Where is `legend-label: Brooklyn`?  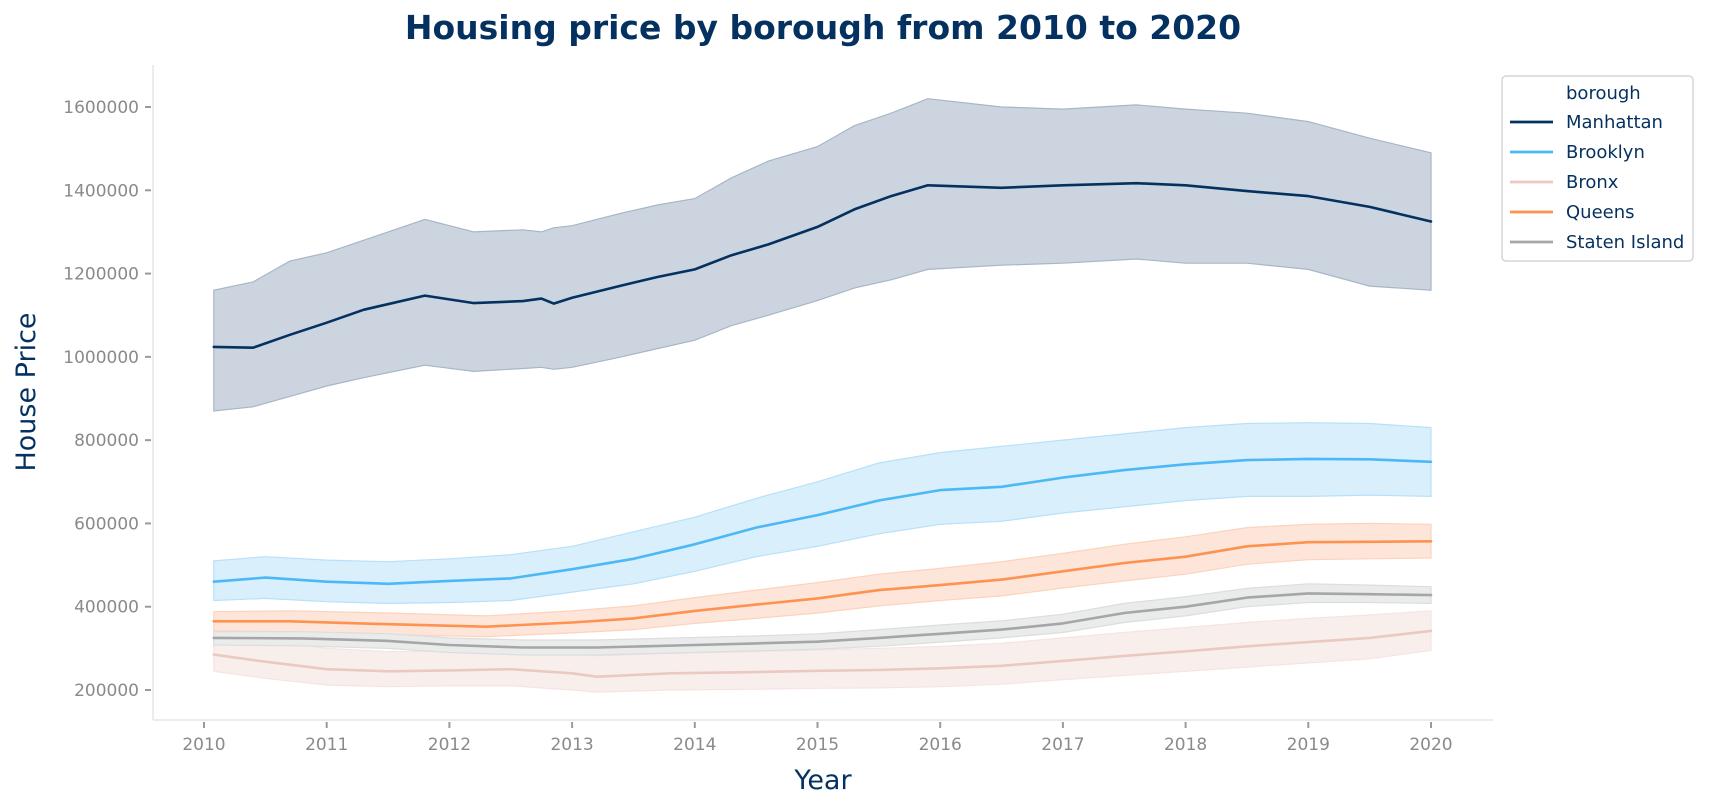 legend-label: Brooklyn is located at coordinates (1605, 152).